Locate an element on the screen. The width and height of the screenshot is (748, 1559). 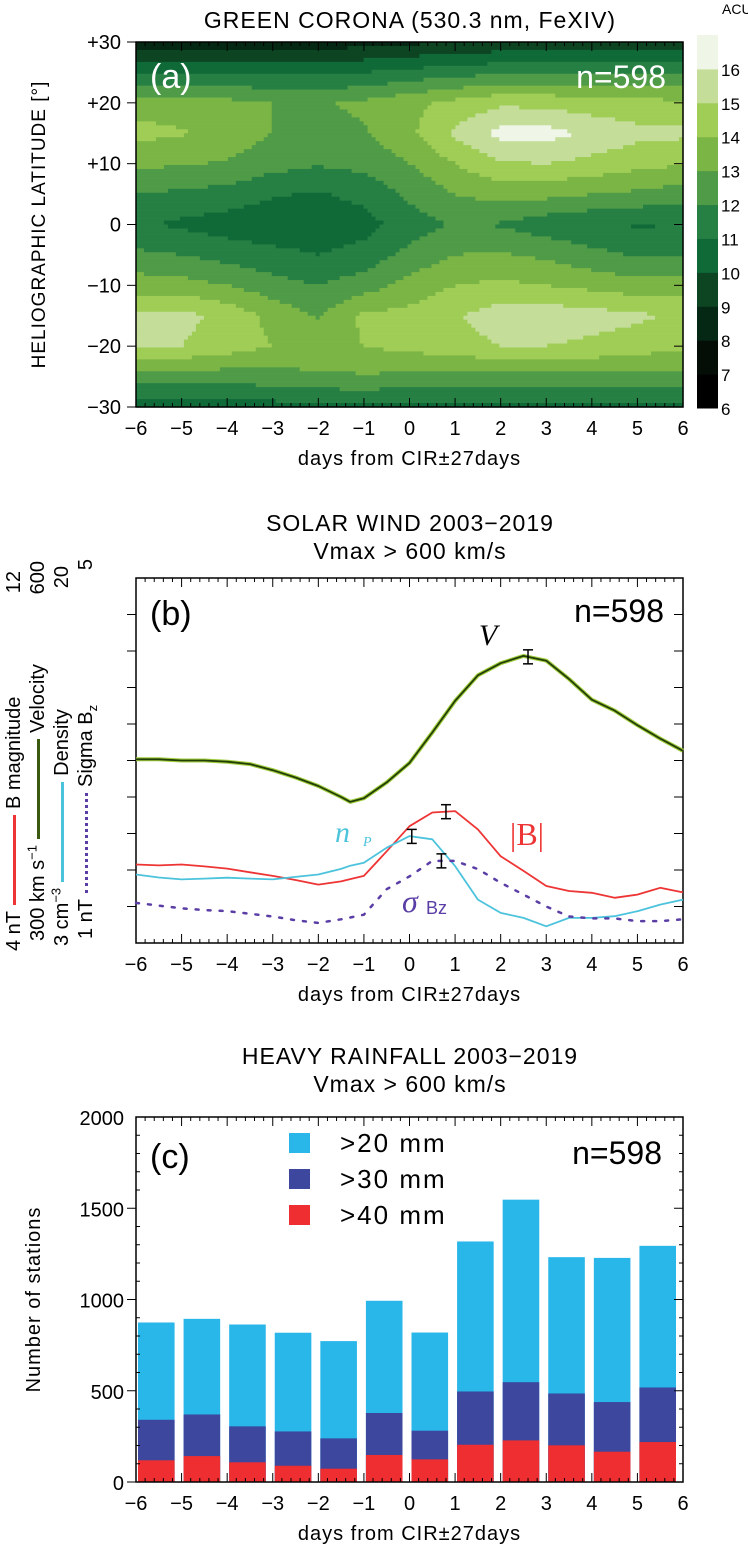
y-axis-label: HELIOGRAPHIC LATITUDE [°] is located at coordinates (39, 225).